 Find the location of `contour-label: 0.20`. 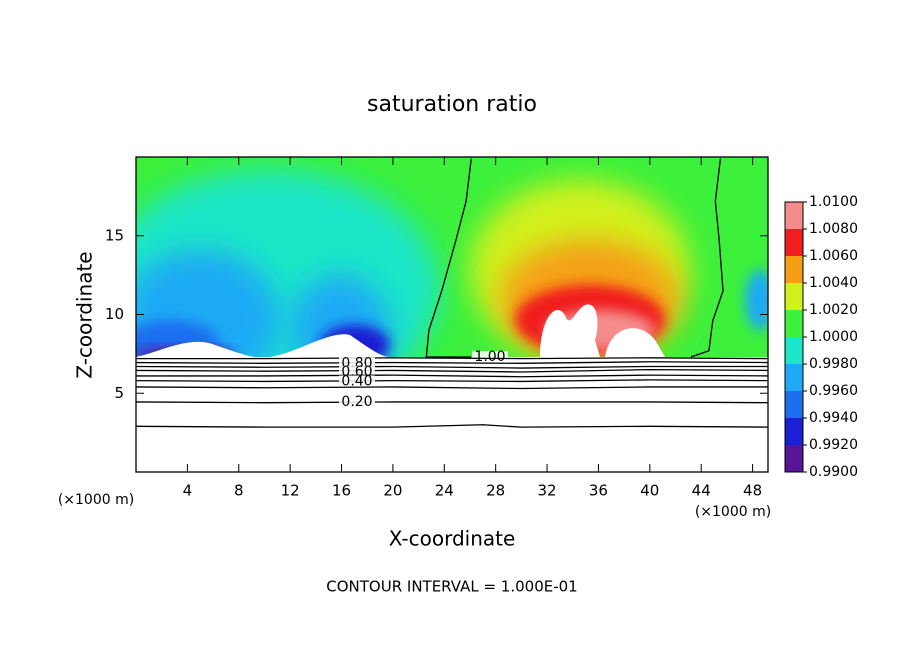

contour-label: 0.20 is located at coordinates (356, 402).